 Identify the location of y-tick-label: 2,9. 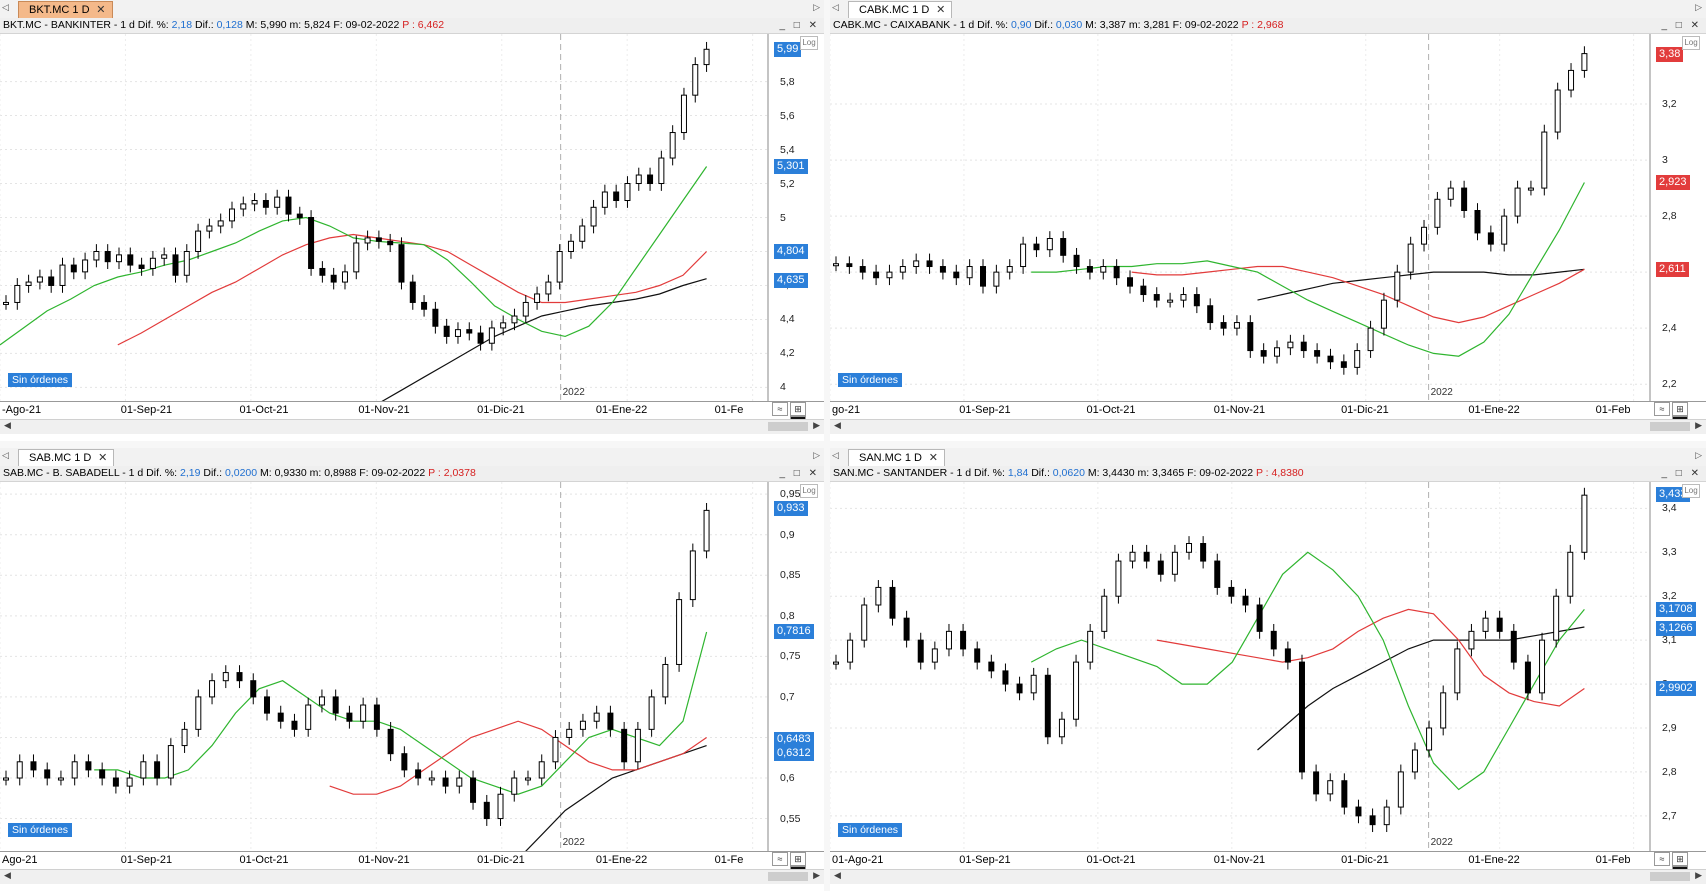
(1669, 728).